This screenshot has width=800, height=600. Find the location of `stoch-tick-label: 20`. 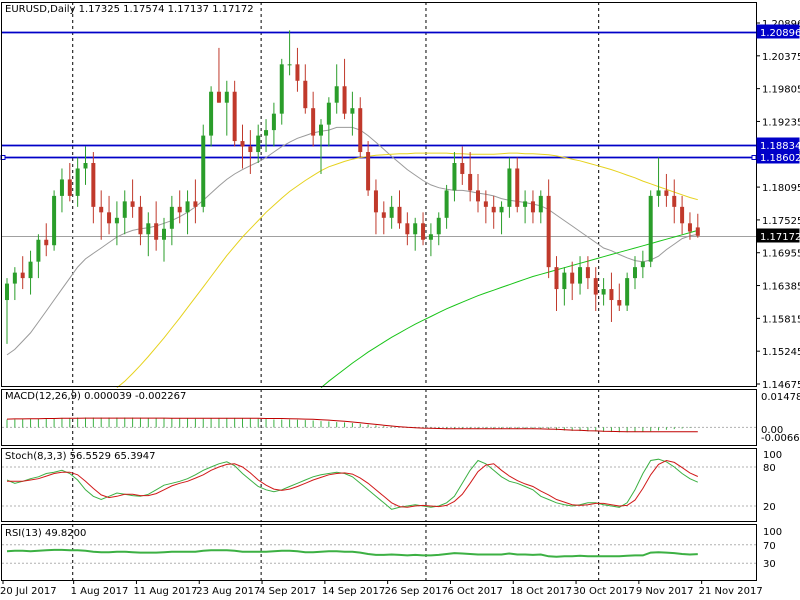

stoch-tick-label: 20 is located at coordinates (769, 507).